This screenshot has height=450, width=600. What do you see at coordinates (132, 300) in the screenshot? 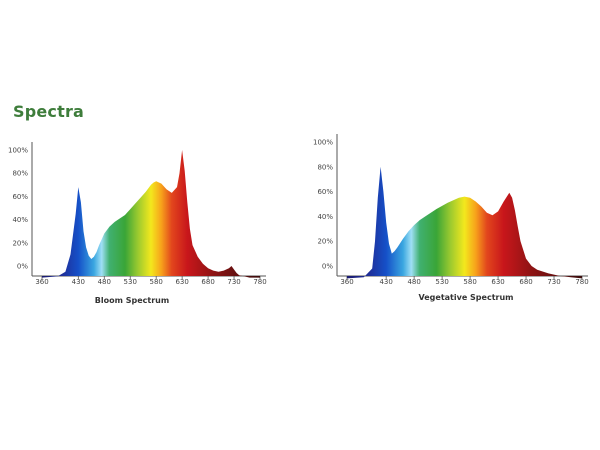
I see `chart-caption: Bloom Spectrum` at bounding box center [132, 300].